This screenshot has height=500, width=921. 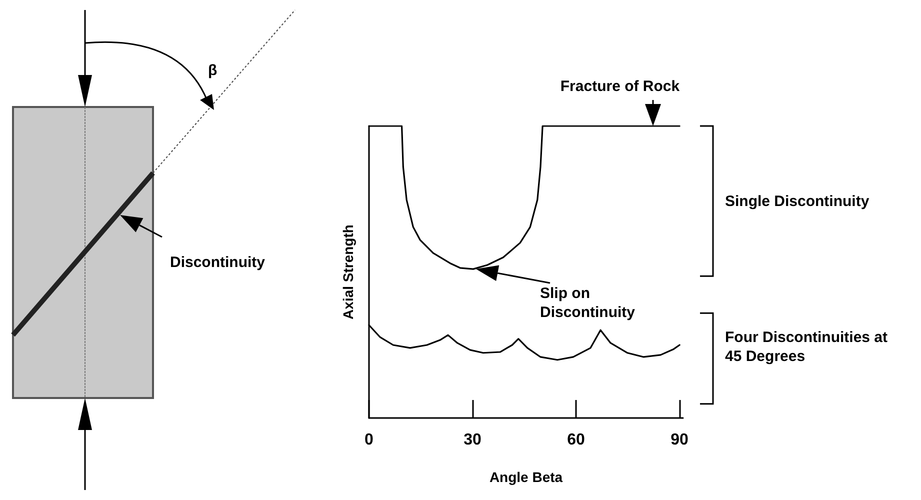 What do you see at coordinates (620, 86) in the screenshot?
I see `text: Fracture of Rock` at bounding box center [620, 86].